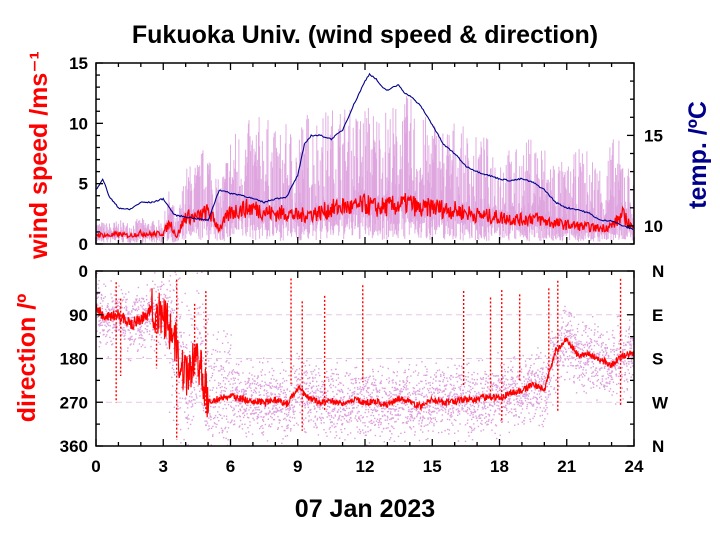  Describe the element at coordinates (653, 135) in the screenshot. I see `temperature-tick-label: 15` at that location.